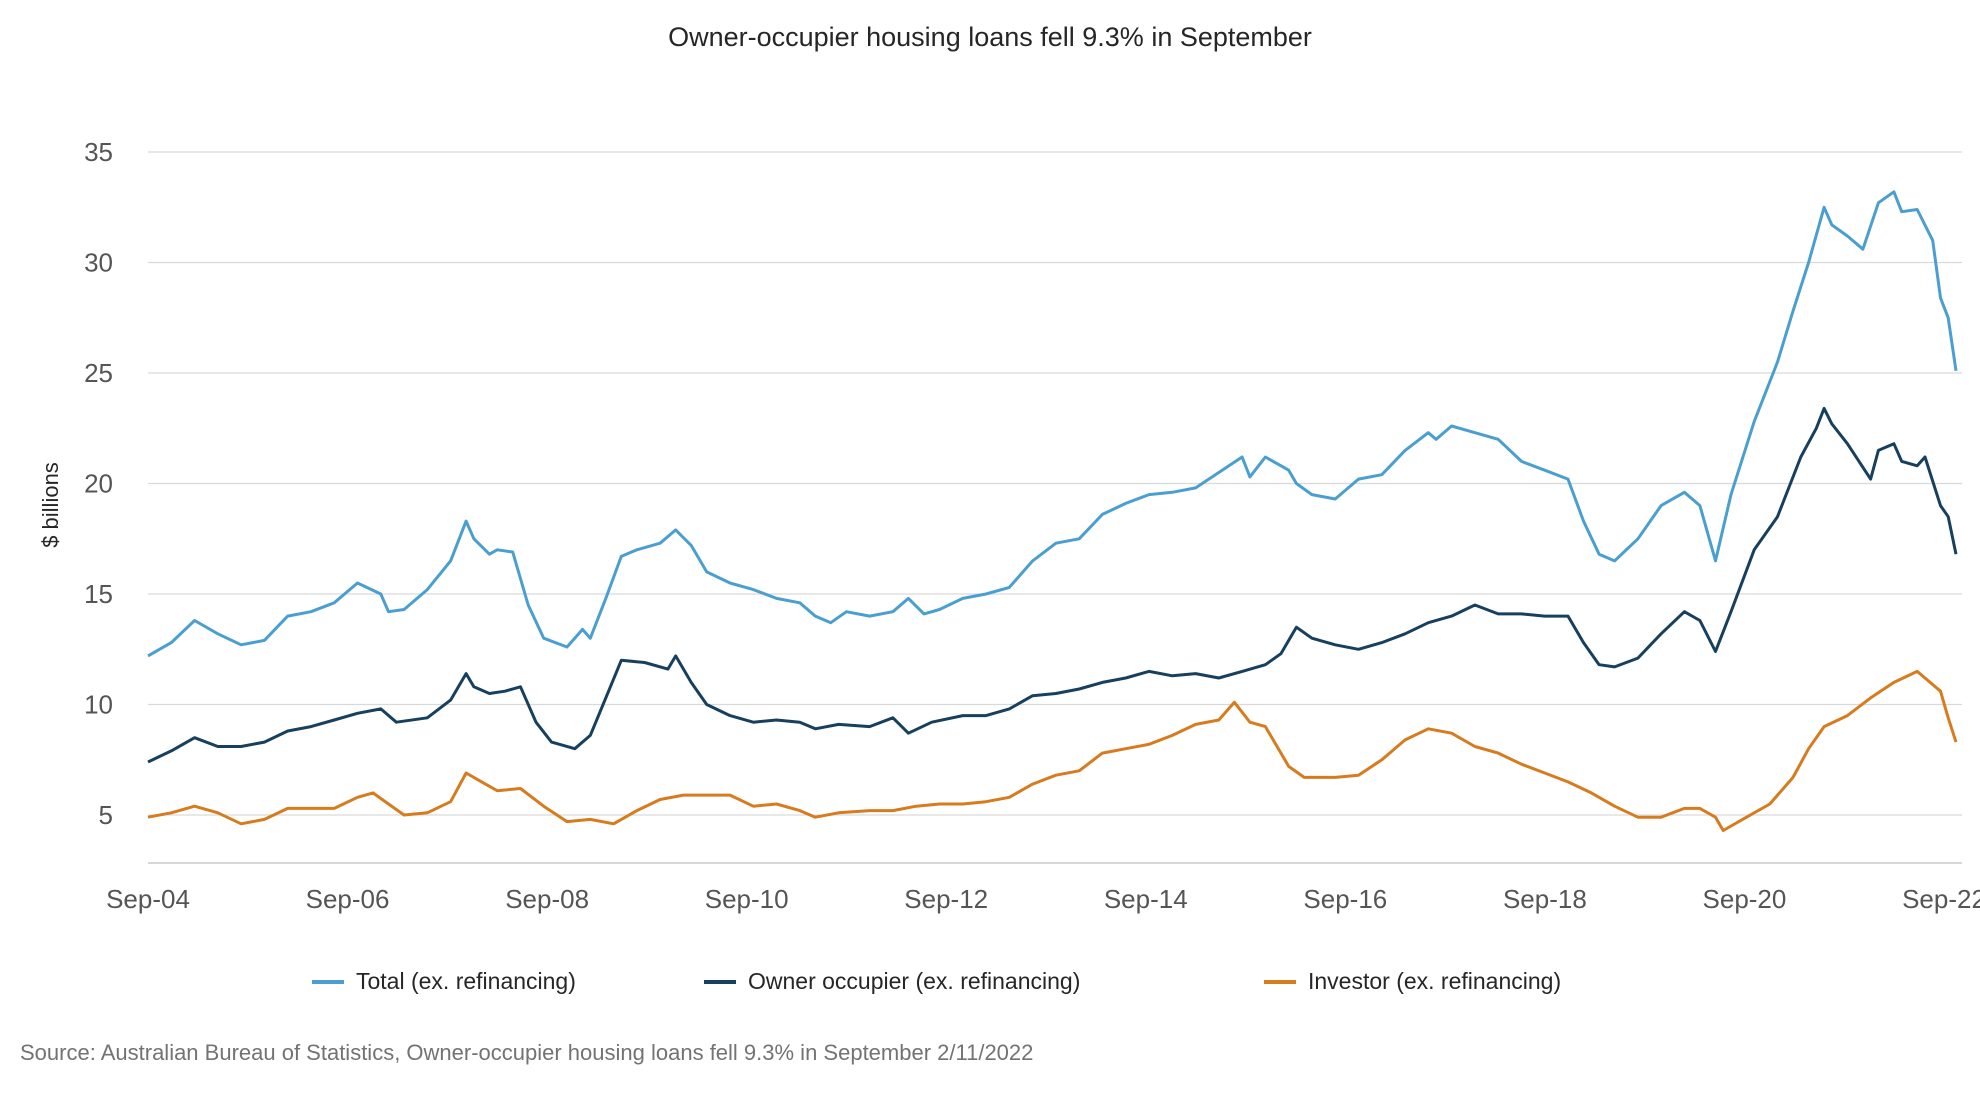 The height and width of the screenshot is (1100, 1980). I want to click on x-tick-label: Sep-12, so click(946, 899).